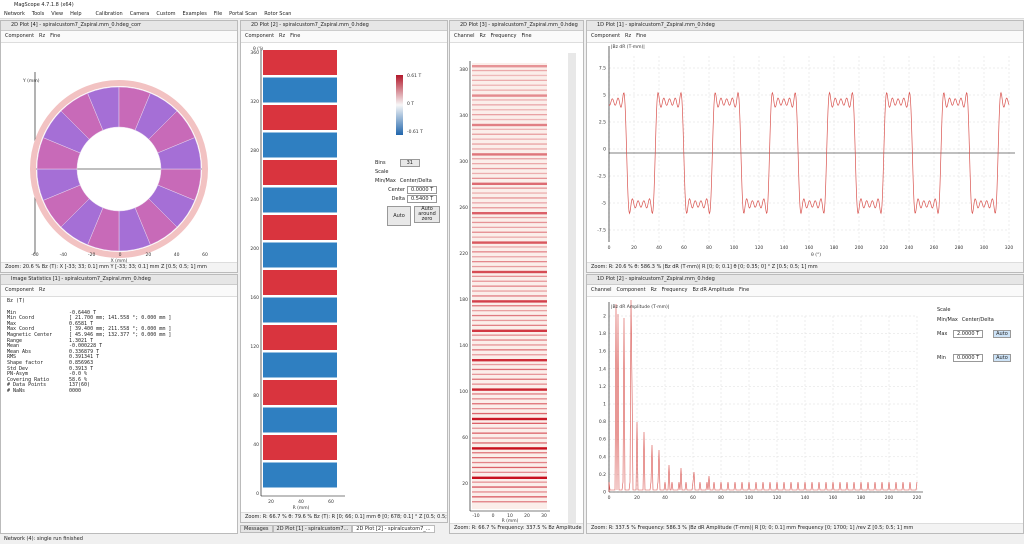  Describe the element at coordinates (427, 214) in the screenshot. I see `button: Auto around zero` at that location.